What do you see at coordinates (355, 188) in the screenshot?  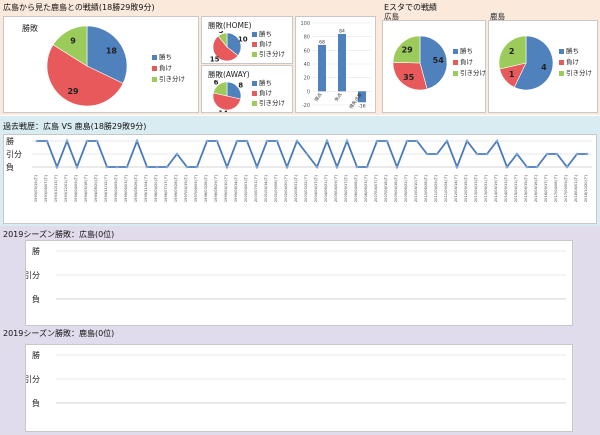 I see `history-xtick-32: 2006/04/08(ホ)` at bounding box center [355, 188].